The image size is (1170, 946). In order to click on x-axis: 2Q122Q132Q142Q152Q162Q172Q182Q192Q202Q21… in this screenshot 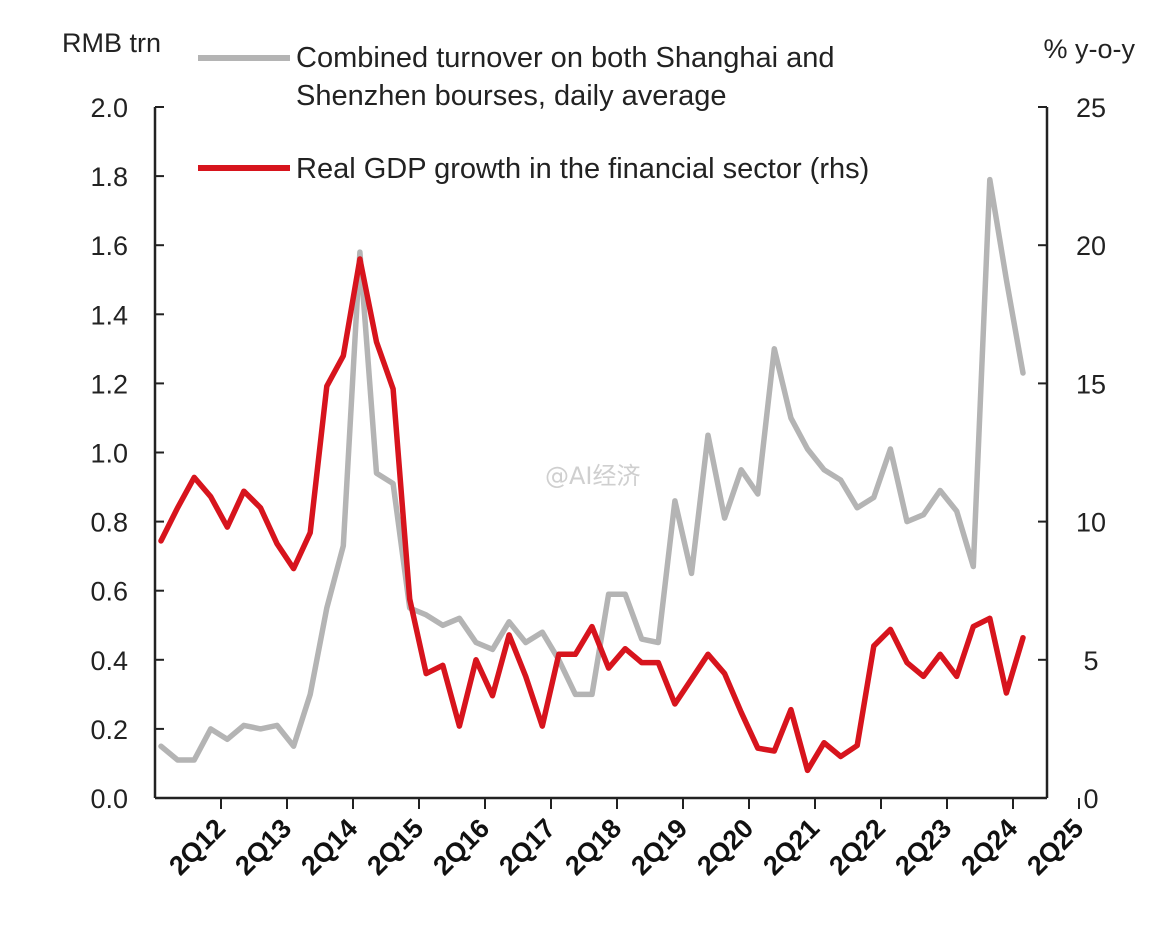, I will do `click(622, 838)`.